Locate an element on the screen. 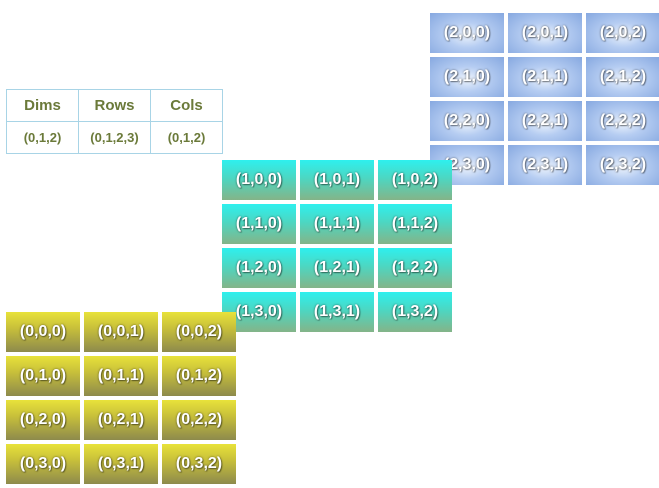  plane-1-cell-3-1: (1,3,1) is located at coordinates (337, 312).